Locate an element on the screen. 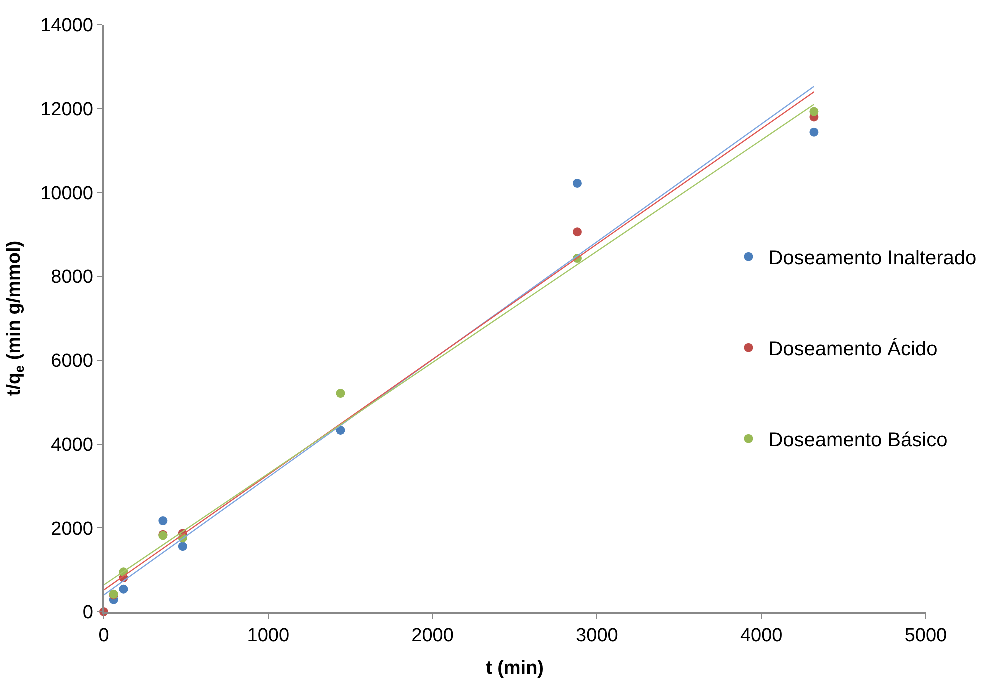 Image resolution: width=994 pixels, height=687 pixels. x-tick-label: 0 is located at coordinates (104, 636).